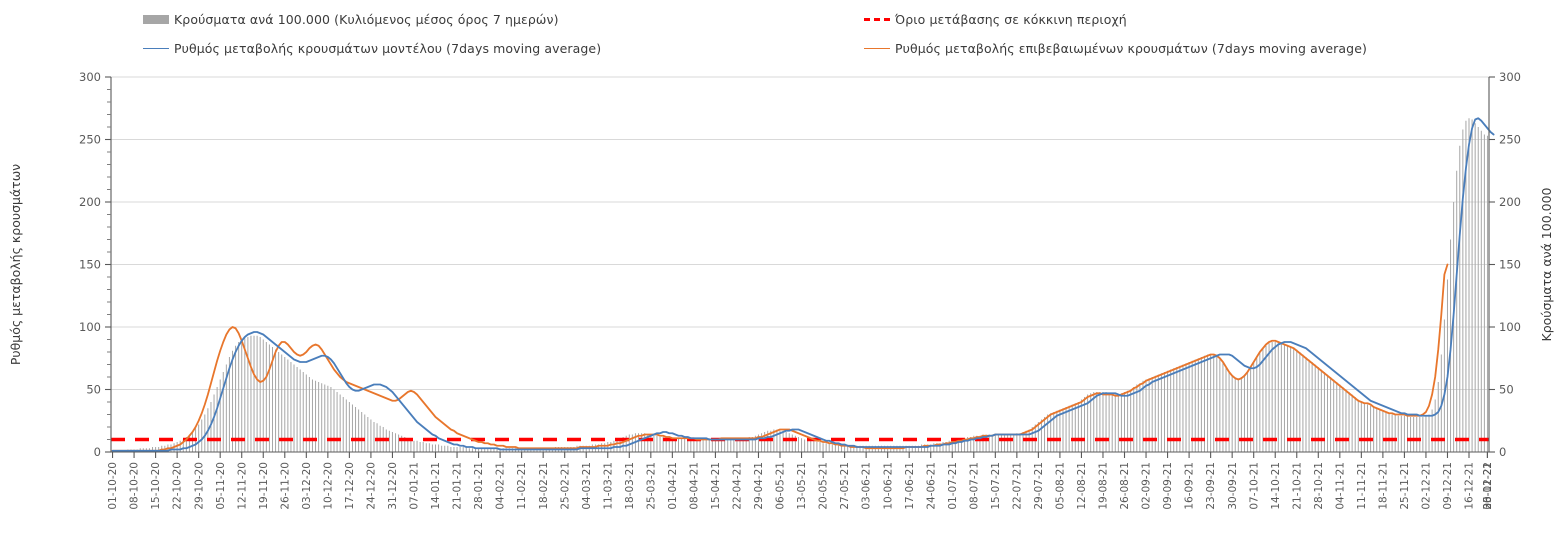  I want to click on svg-text: 25-11-21, so click(1405, 486).